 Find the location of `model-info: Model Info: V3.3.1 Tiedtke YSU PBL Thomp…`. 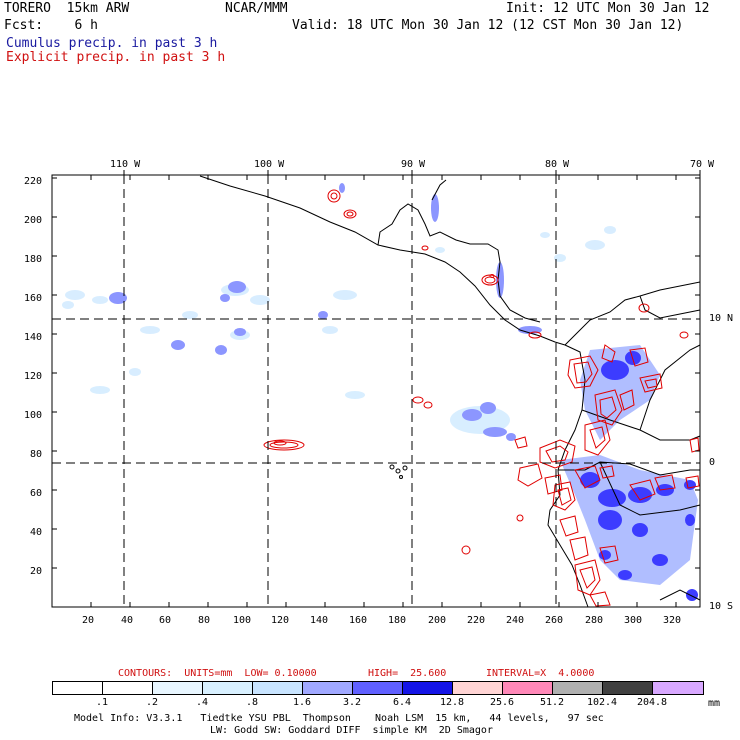

model-info: Model Info: V3.3.1 Tiedtke YSU PBL Thomp… is located at coordinates (339, 718).